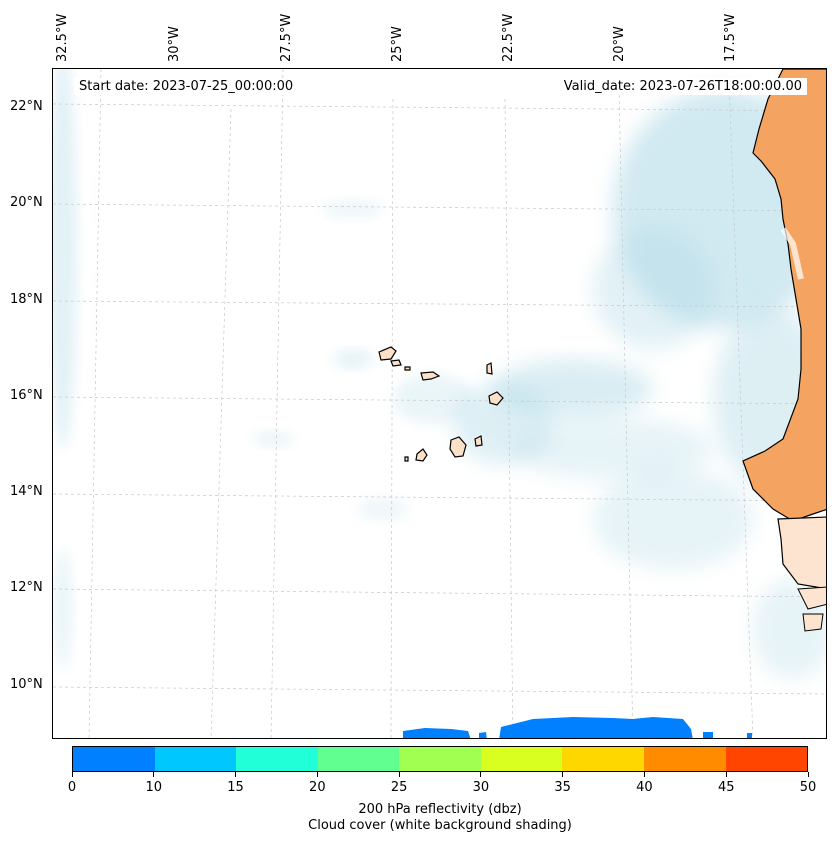 This screenshot has height=843, width=837. What do you see at coordinates (286, 37) in the screenshot?
I see `longitude-label: 27.5°W` at bounding box center [286, 37].